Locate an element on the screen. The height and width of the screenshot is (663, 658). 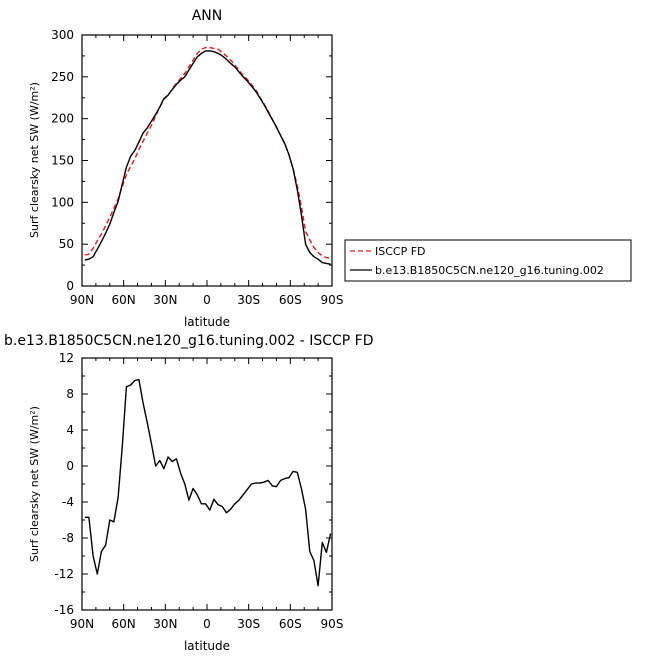
top-y-tick-label: 200 is located at coordinates (62, 119).